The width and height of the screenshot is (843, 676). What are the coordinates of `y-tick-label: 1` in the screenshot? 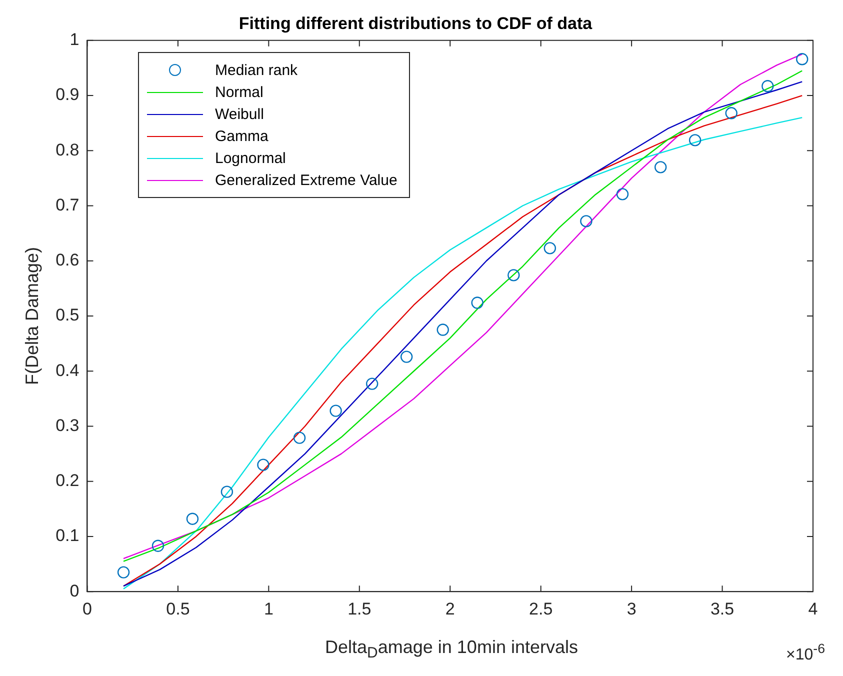 It's located at (75, 40).